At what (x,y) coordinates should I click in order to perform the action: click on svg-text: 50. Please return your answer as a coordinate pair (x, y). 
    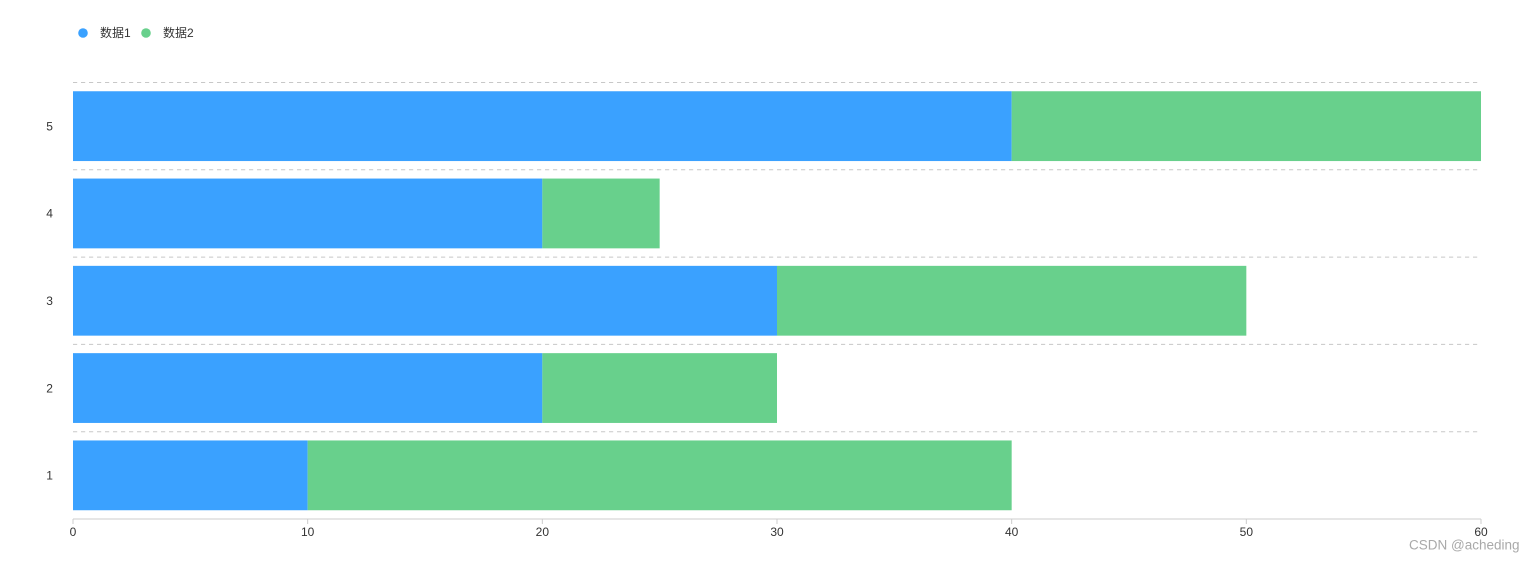
    Looking at the image, I should click on (1247, 532).